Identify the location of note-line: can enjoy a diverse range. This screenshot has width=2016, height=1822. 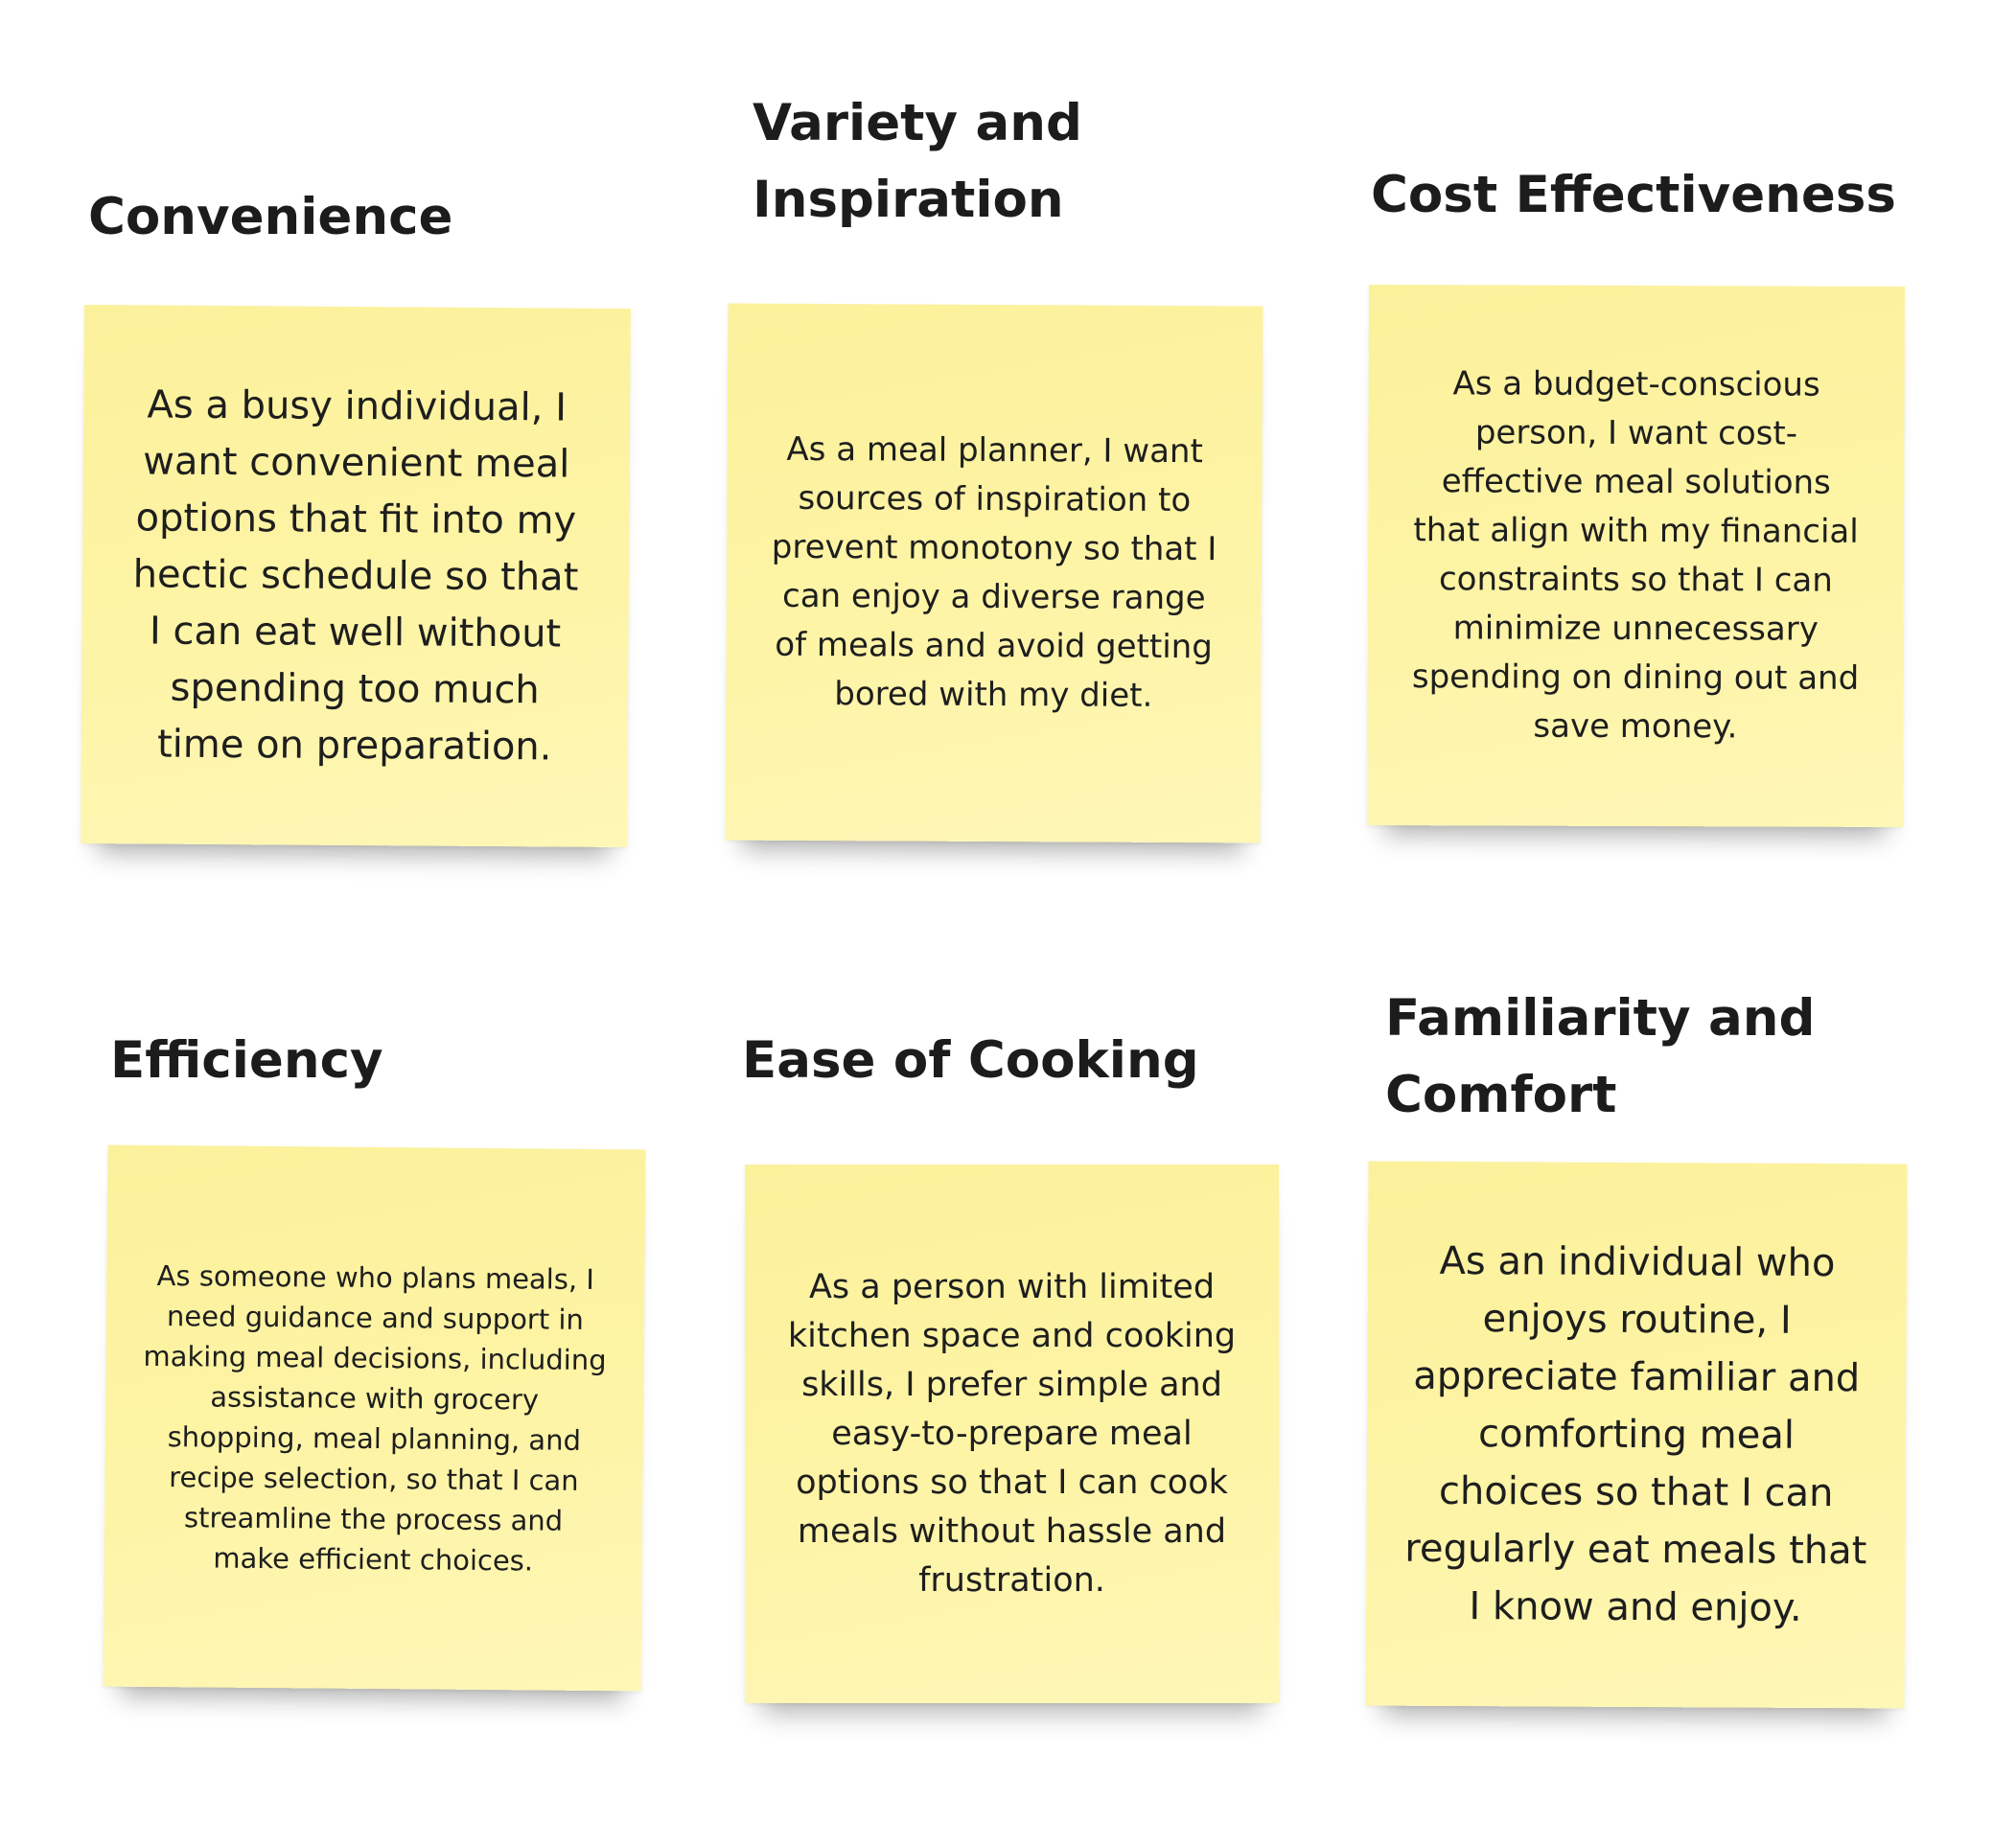
(993, 597).